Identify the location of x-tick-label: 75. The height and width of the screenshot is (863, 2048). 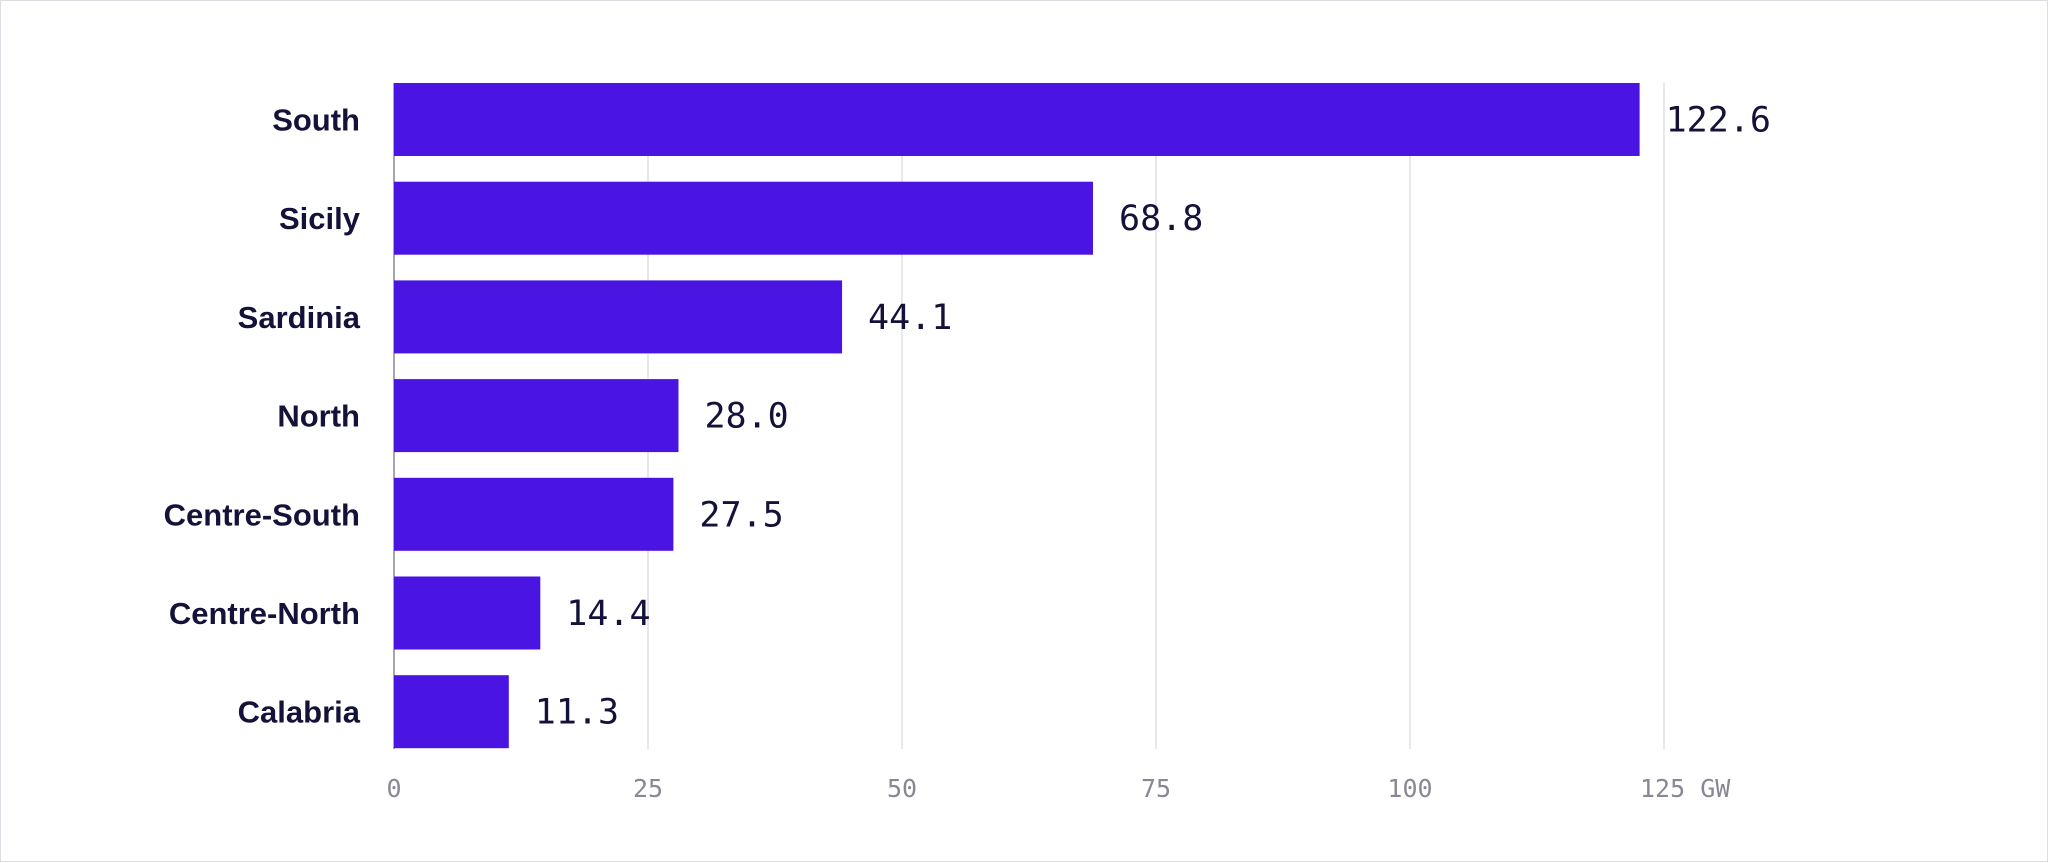
(1156, 788).